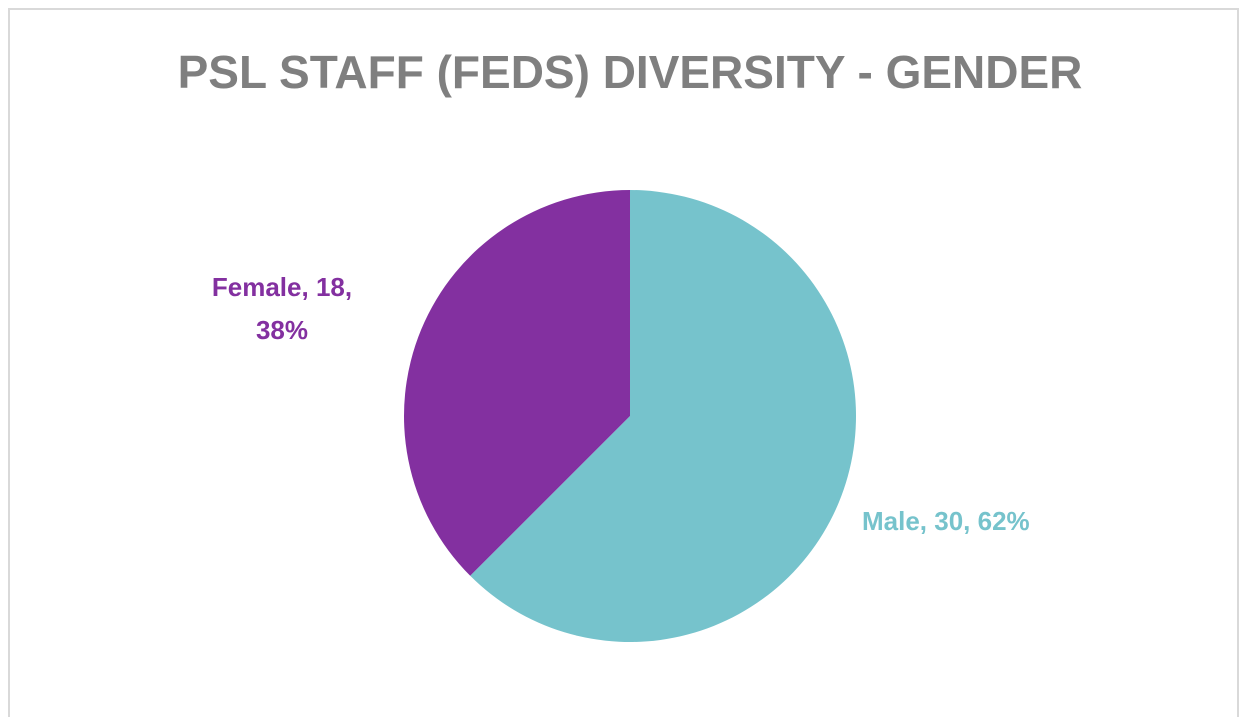  Describe the element at coordinates (630, 72) in the screenshot. I see `chart-title: PSL STAFF (FEDS) DIVERSITY - GENDER` at that location.